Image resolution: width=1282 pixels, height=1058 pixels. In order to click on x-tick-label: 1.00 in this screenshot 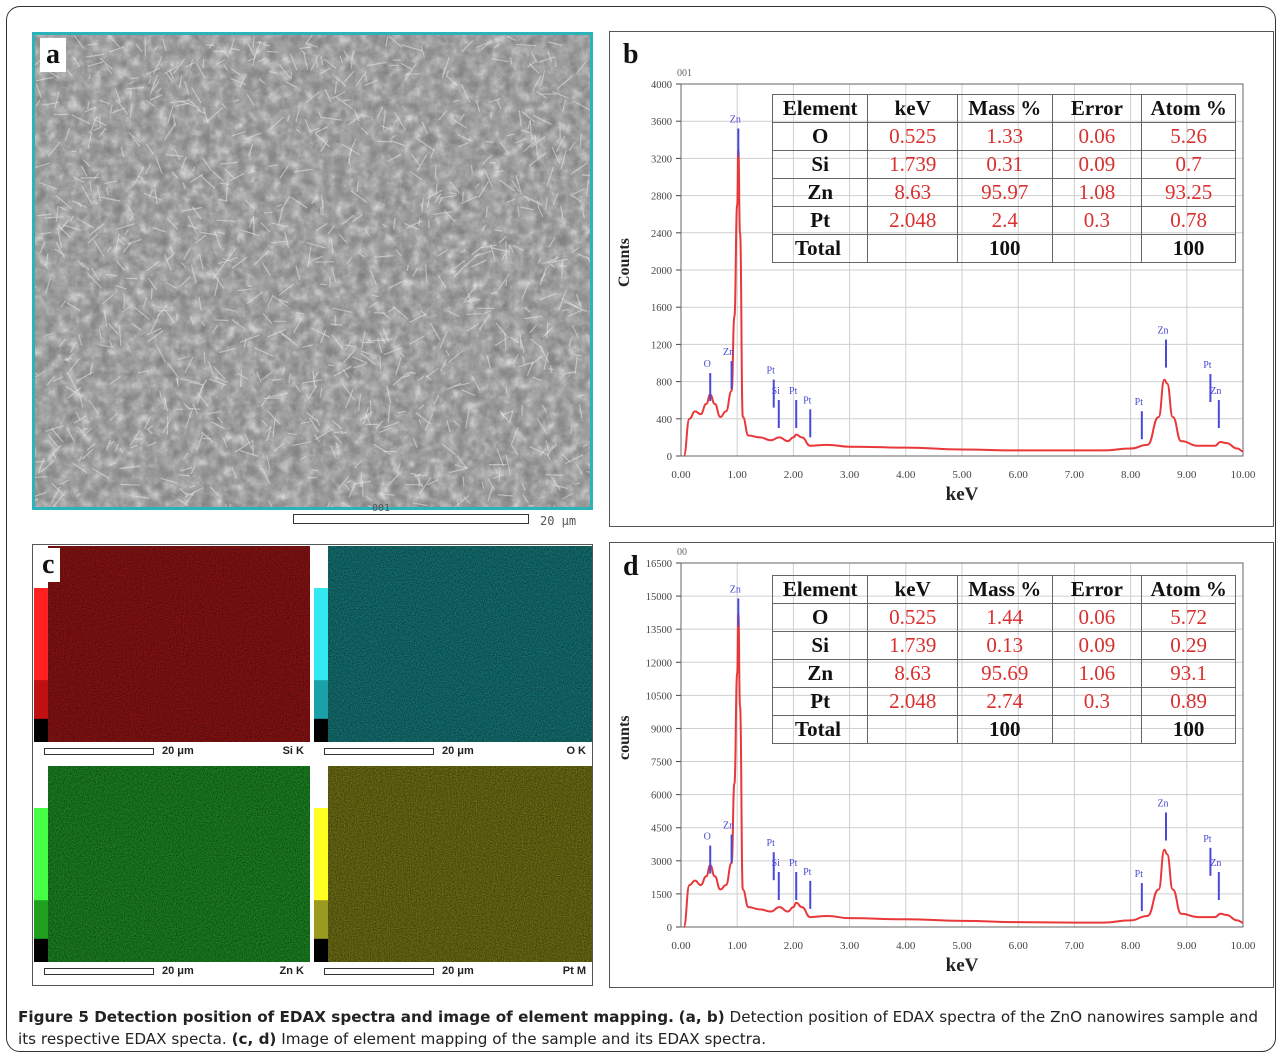, I will do `click(738, 946)`.